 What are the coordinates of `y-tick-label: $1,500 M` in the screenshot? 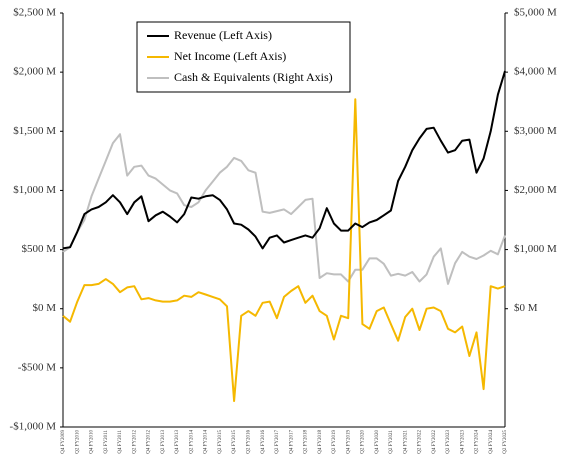 It's located at (34, 131).